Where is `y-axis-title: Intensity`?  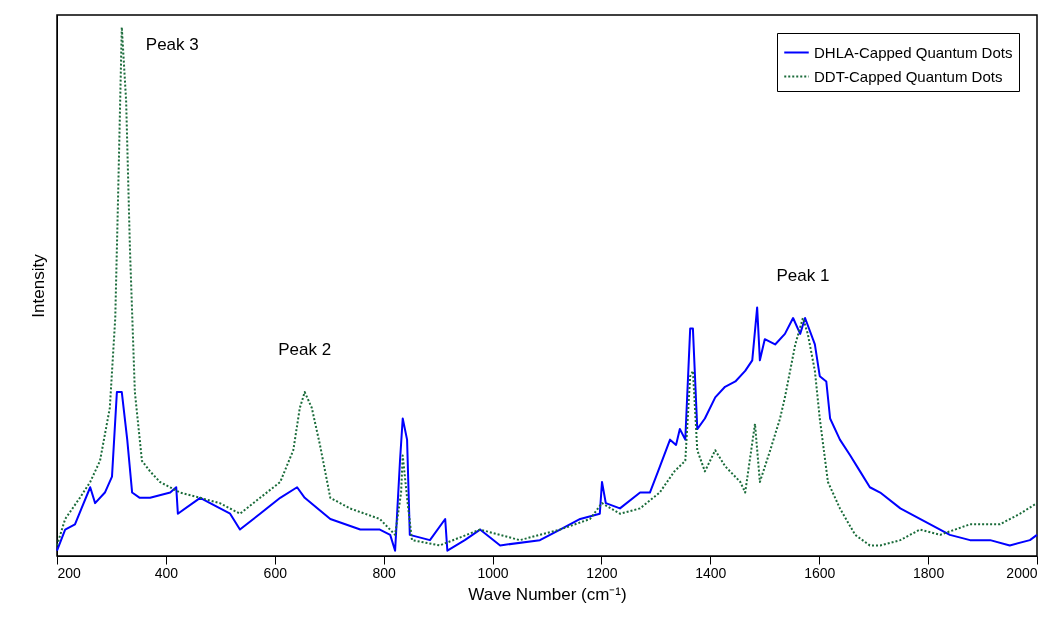
y-axis-title: Intensity is located at coordinates (38, 285).